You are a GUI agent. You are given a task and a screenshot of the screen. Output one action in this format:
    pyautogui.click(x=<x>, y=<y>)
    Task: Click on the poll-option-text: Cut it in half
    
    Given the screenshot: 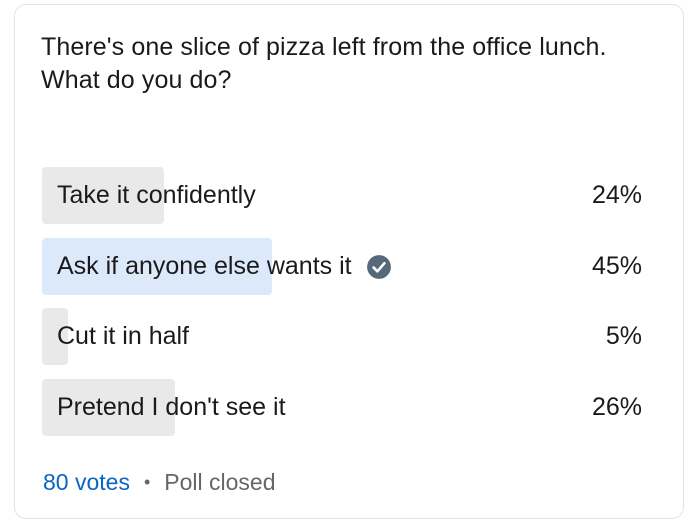 What is the action you would take?
    pyautogui.click(x=123, y=336)
    